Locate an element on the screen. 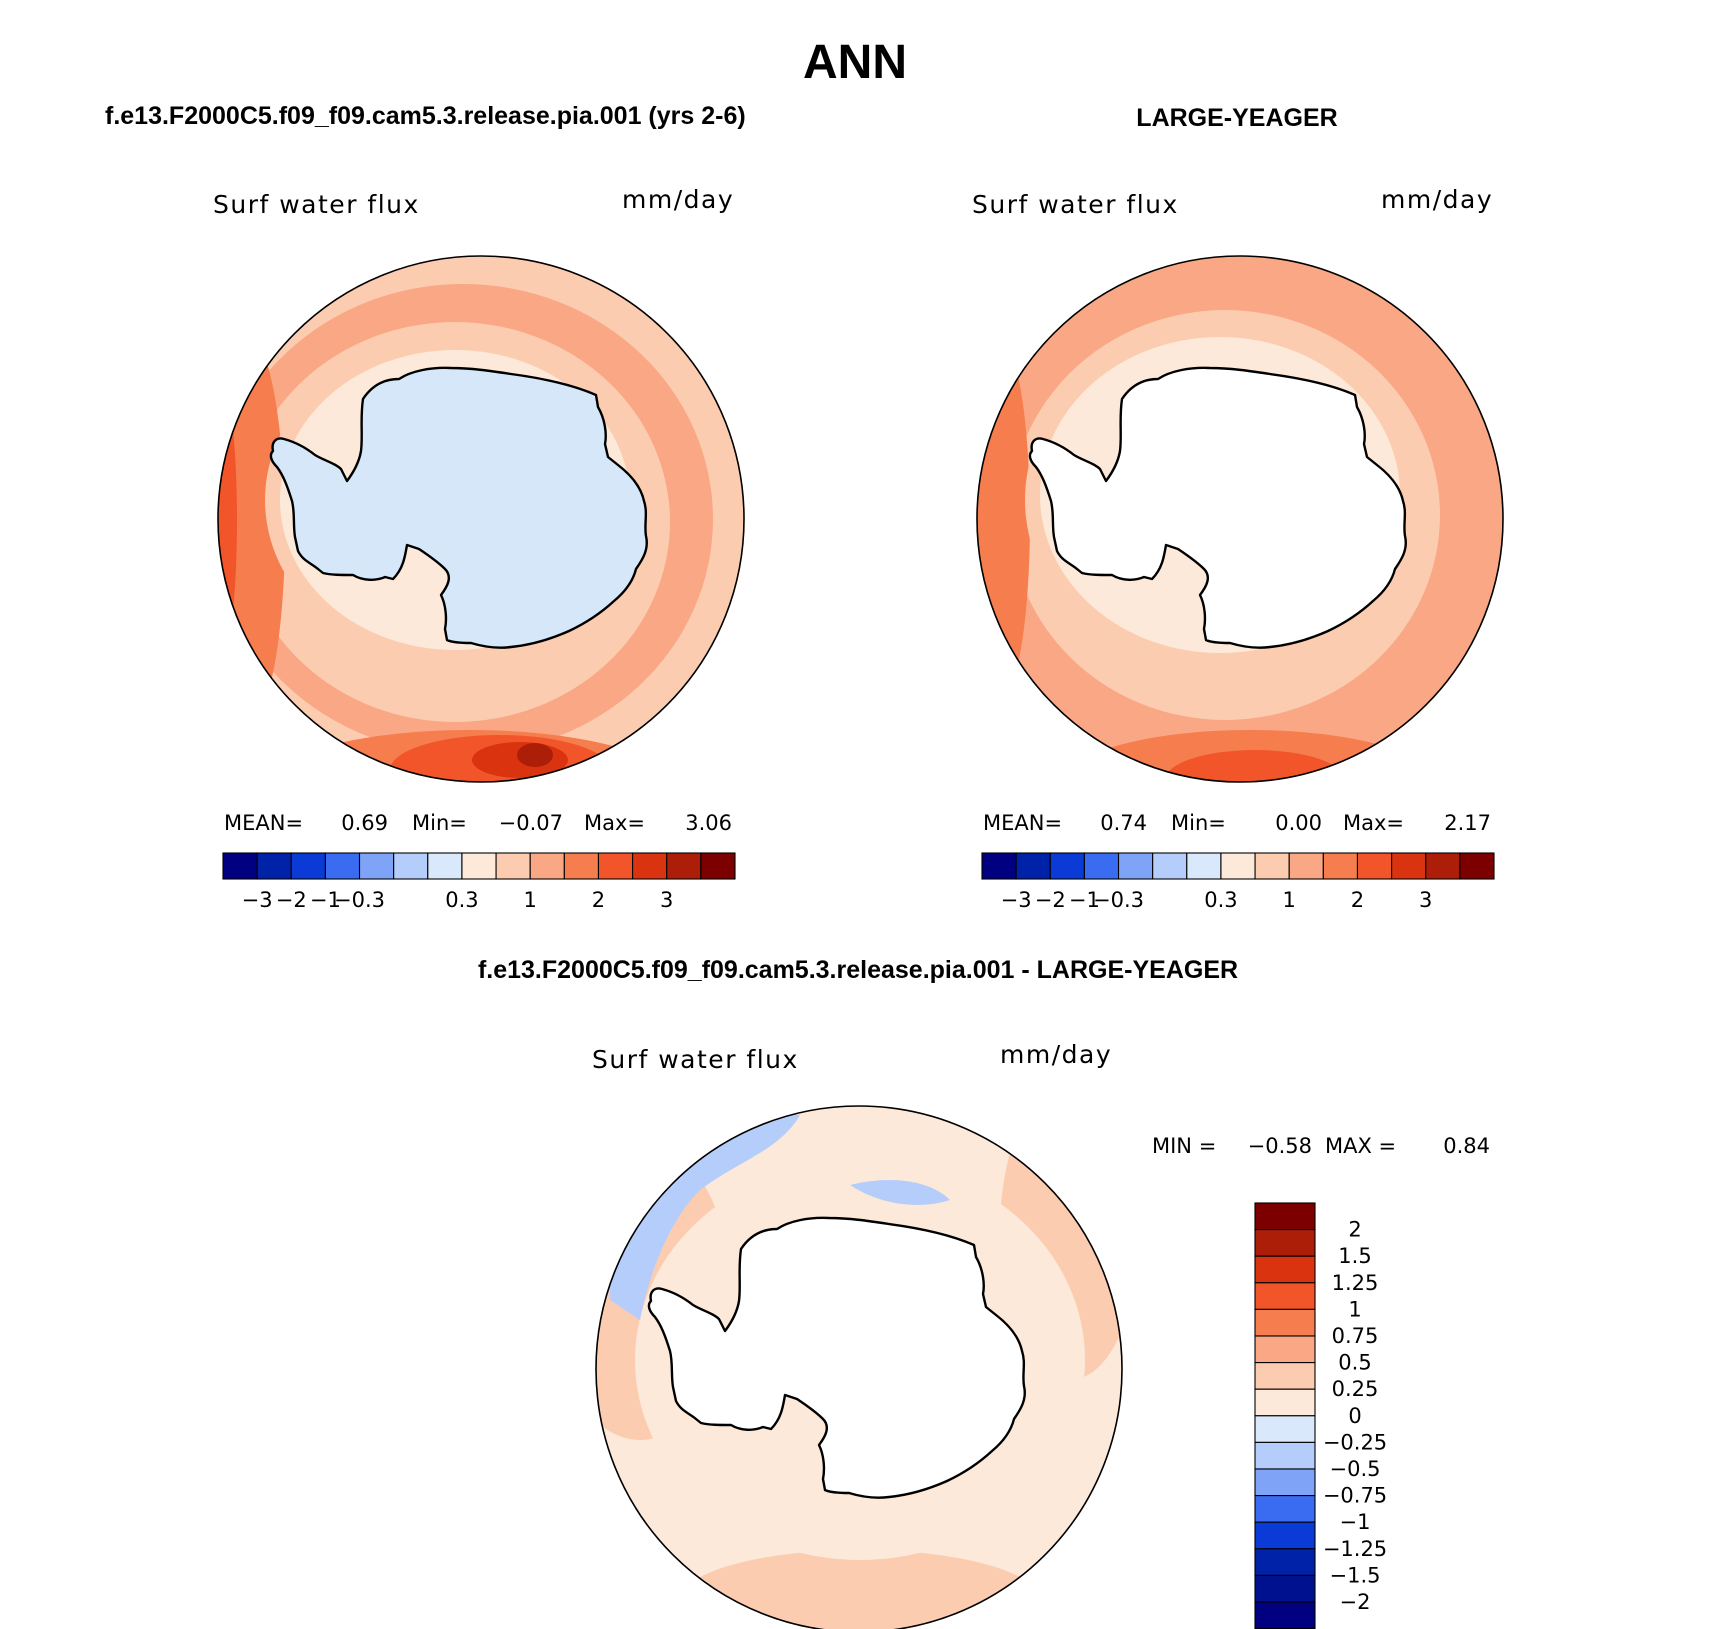  panel-diff-max: 0.84 is located at coordinates (1466, 1146).